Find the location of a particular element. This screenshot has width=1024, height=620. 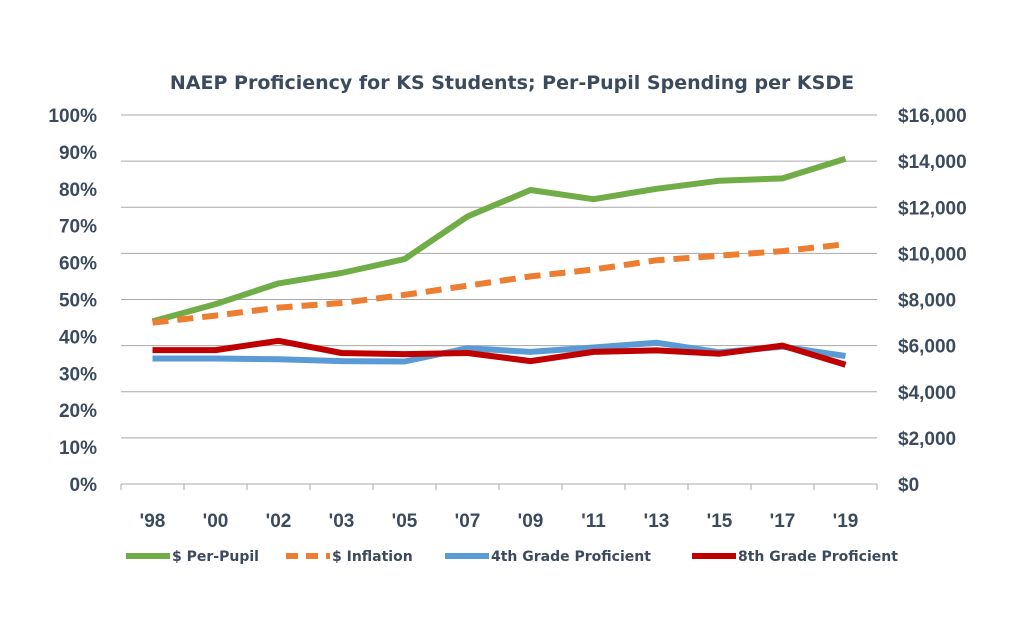

left-tick-label: 30% is located at coordinates (78, 374).